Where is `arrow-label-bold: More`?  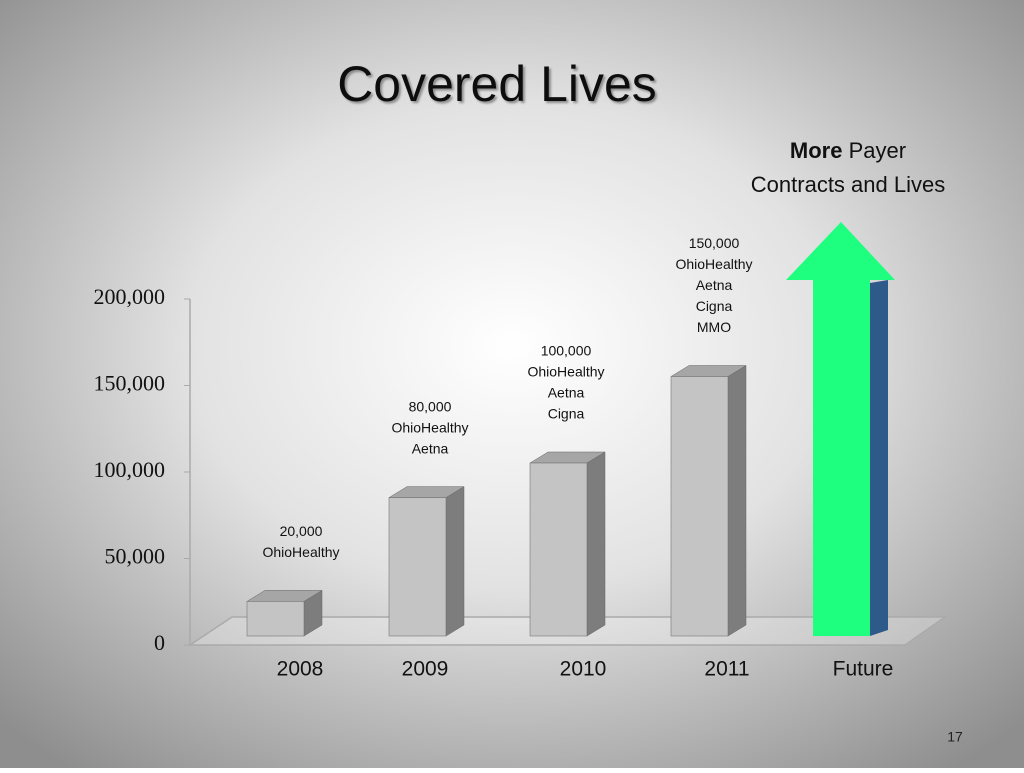 arrow-label-bold: More is located at coordinates (816, 150).